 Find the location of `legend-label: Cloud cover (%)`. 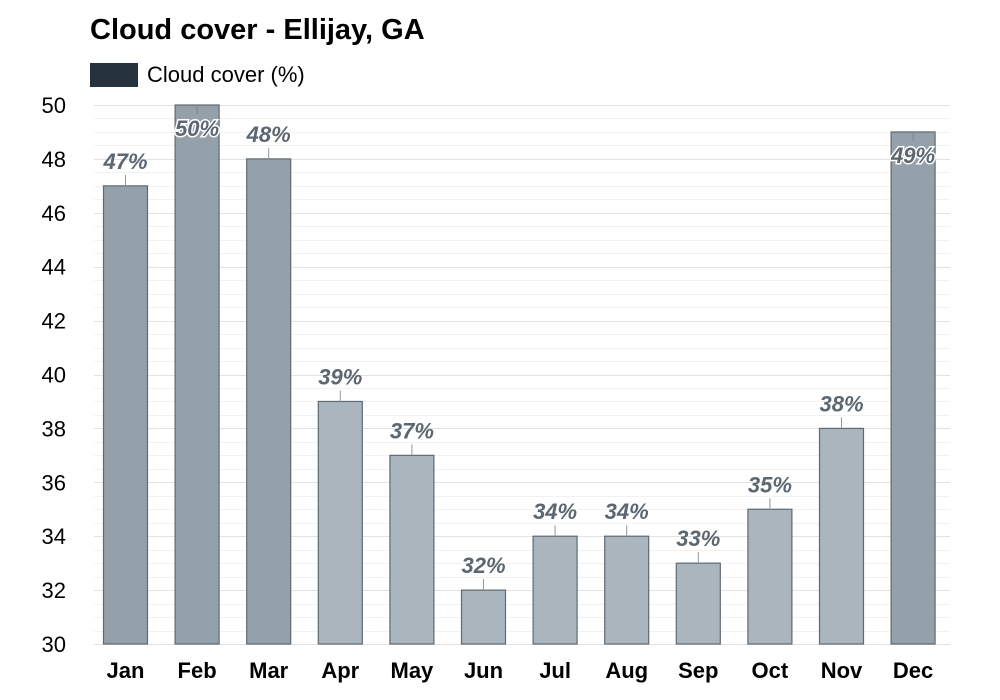

legend-label: Cloud cover (%) is located at coordinates (226, 74).